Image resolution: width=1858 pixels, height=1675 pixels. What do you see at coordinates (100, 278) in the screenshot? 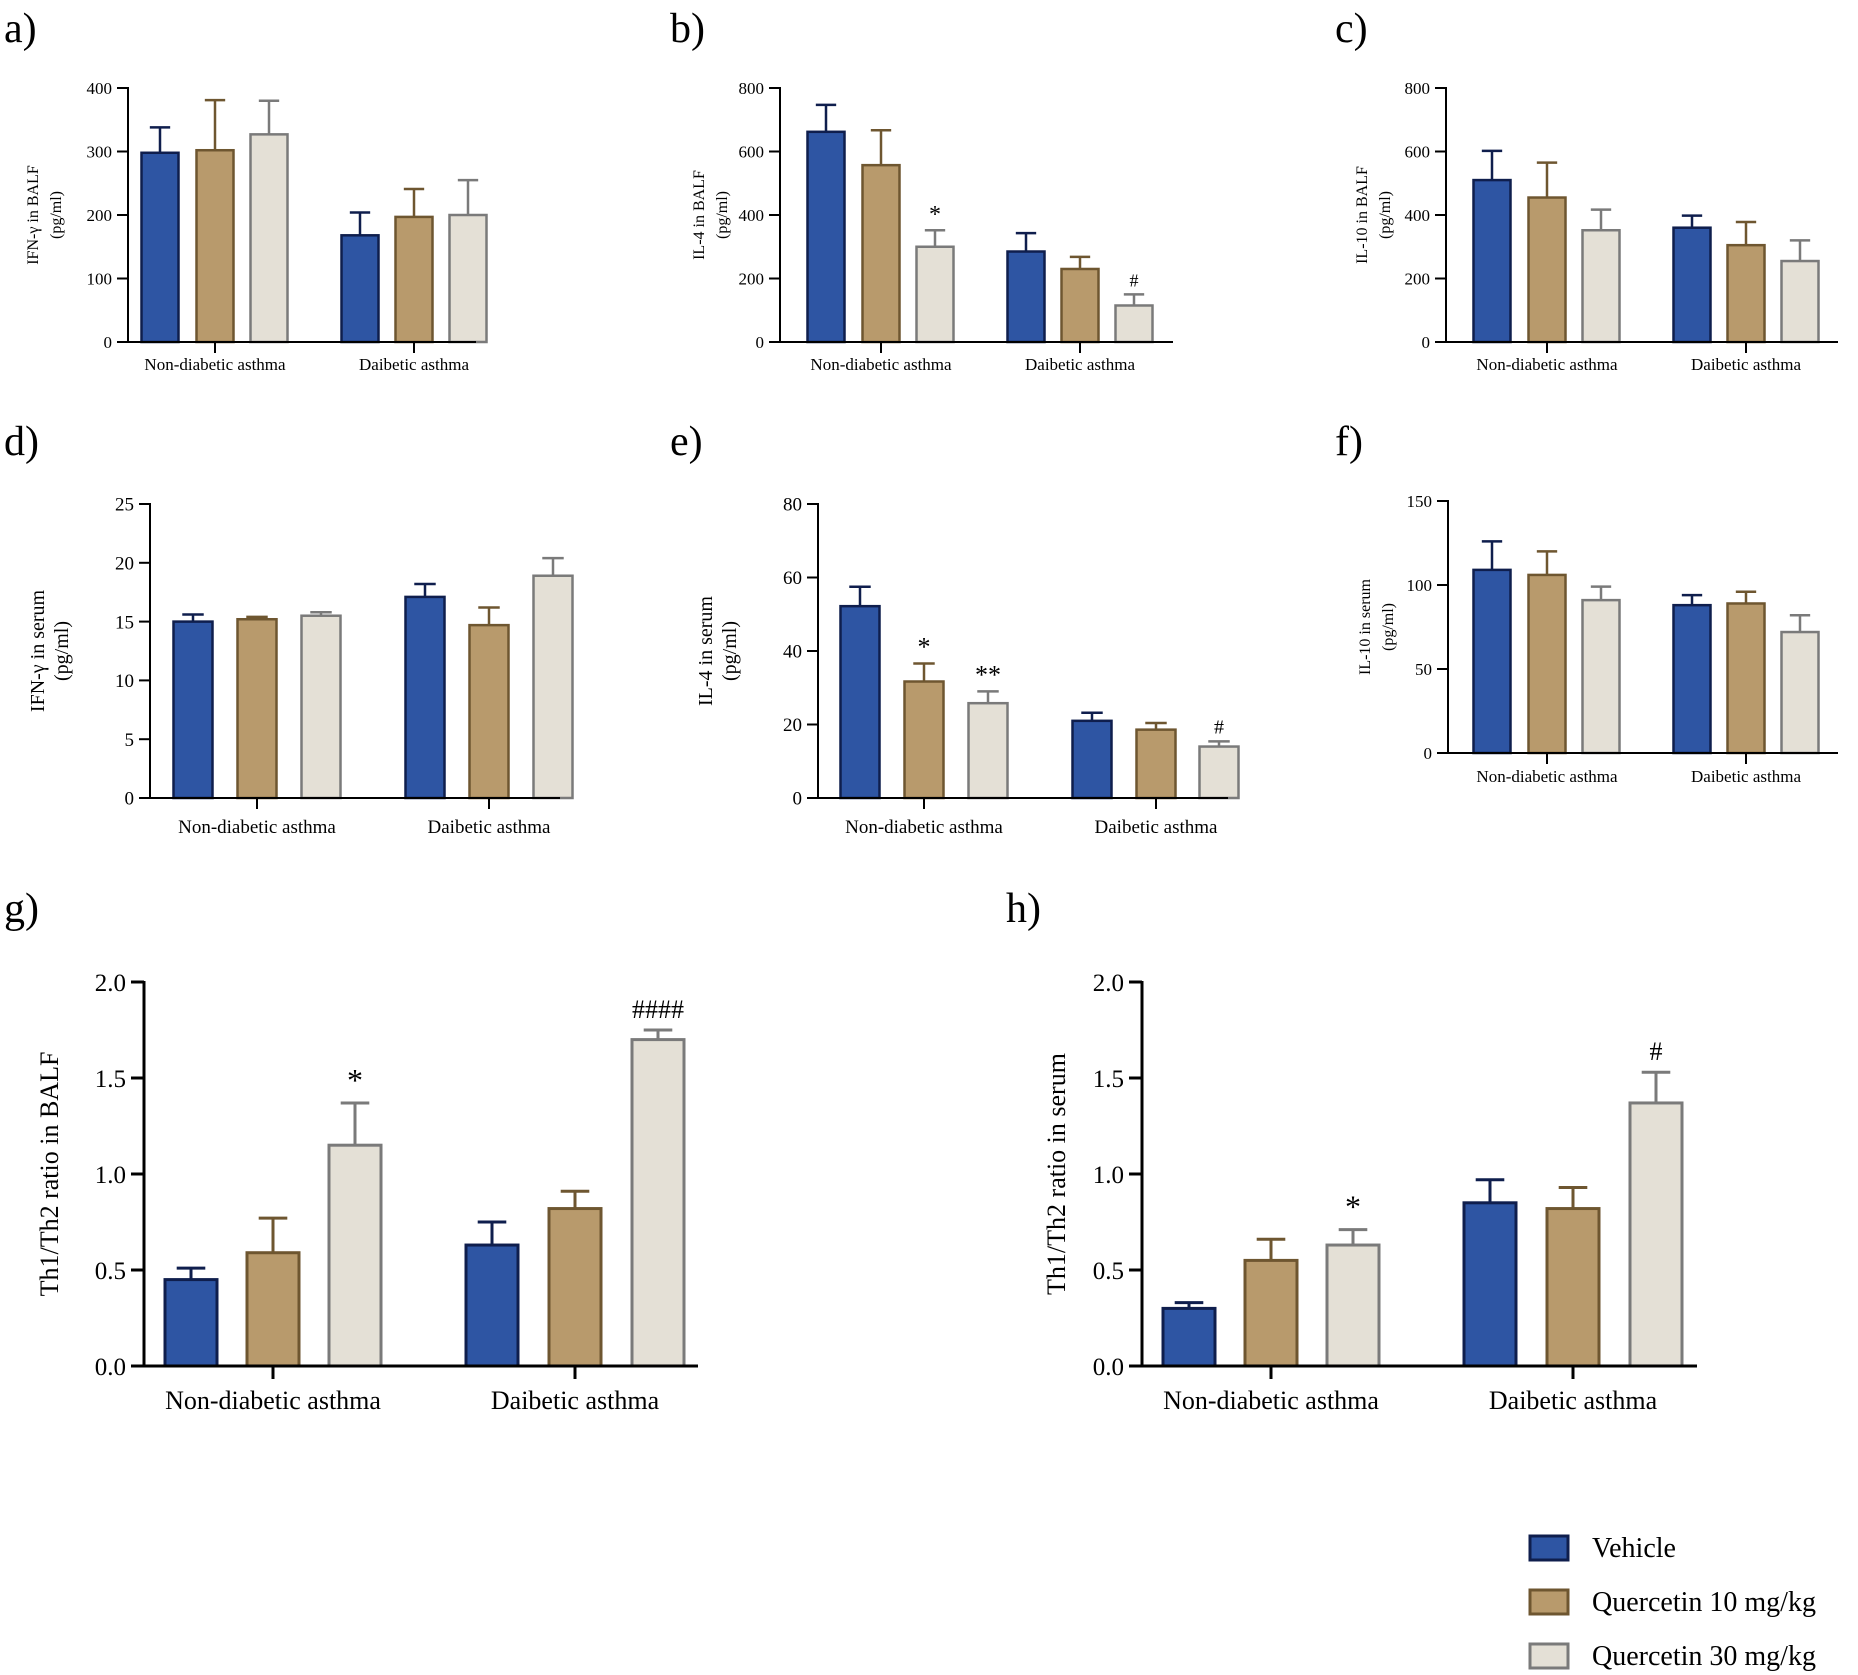
I see `y-tick-label: 100` at bounding box center [100, 278].